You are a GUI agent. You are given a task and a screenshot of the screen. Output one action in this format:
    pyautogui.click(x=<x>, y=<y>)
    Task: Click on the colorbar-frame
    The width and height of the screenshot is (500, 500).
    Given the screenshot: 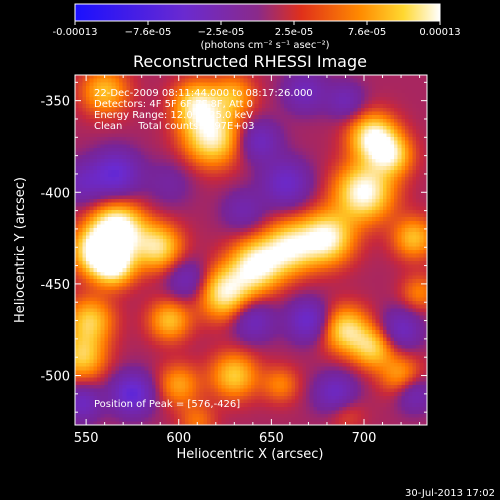 What is the action you would take?
    pyautogui.click(x=257, y=12)
    